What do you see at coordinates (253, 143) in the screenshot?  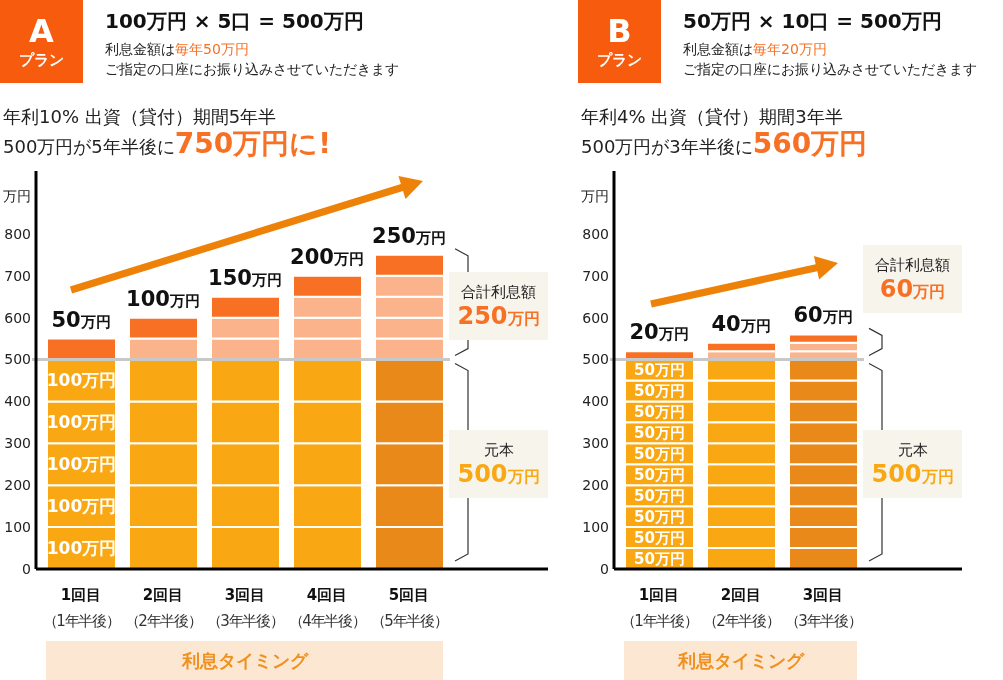 I see `text: 750万円に!` at bounding box center [253, 143].